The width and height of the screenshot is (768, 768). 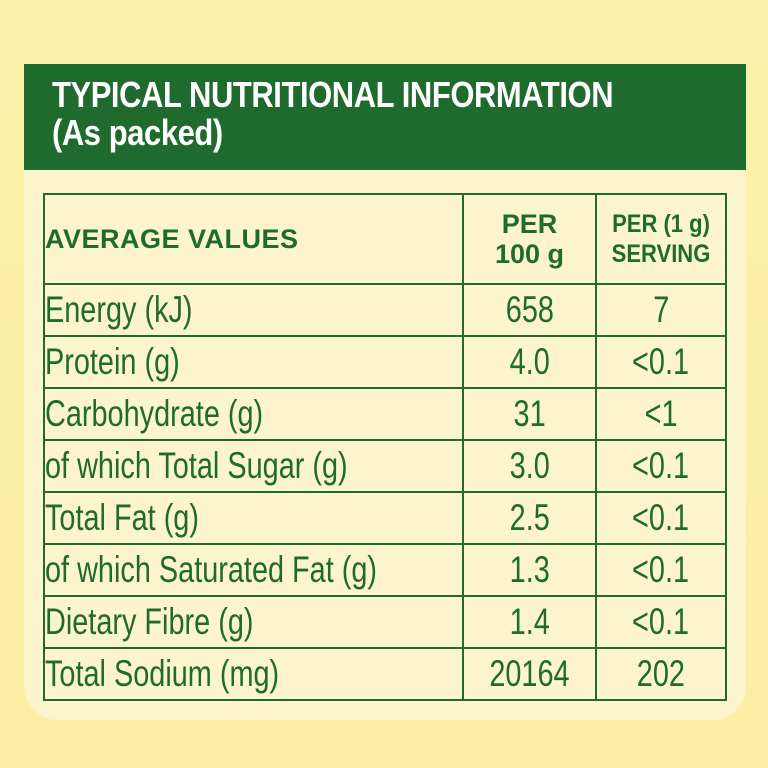 I want to click on table-row: Protein (g) 4.0 <0.1, so click(x=385, y=362).